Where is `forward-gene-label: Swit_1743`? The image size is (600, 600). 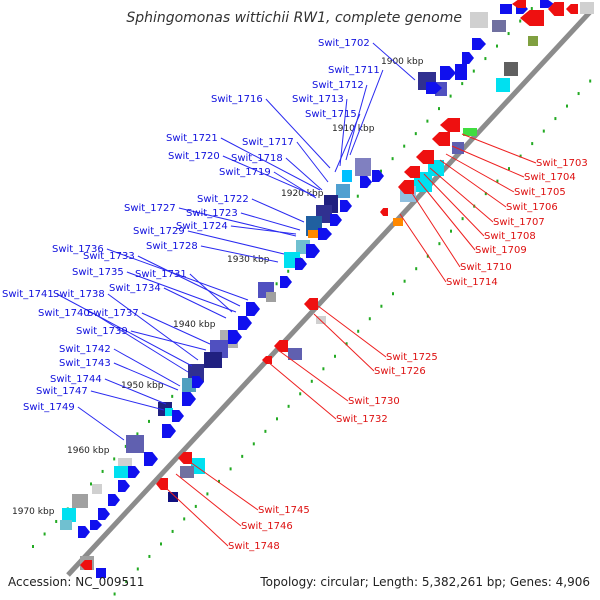
forward-gene-label: Swit_1743 is located at coordinates (85, 363).